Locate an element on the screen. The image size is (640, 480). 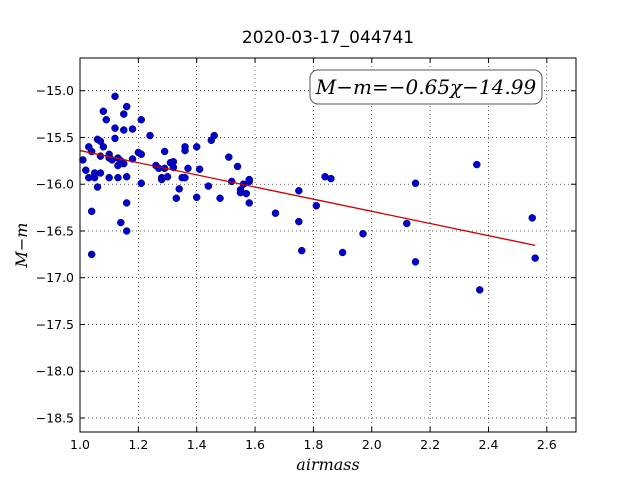
fit-annotation-text: M−m=−0.65χ−14.99 is located at coordinates (426, 87).